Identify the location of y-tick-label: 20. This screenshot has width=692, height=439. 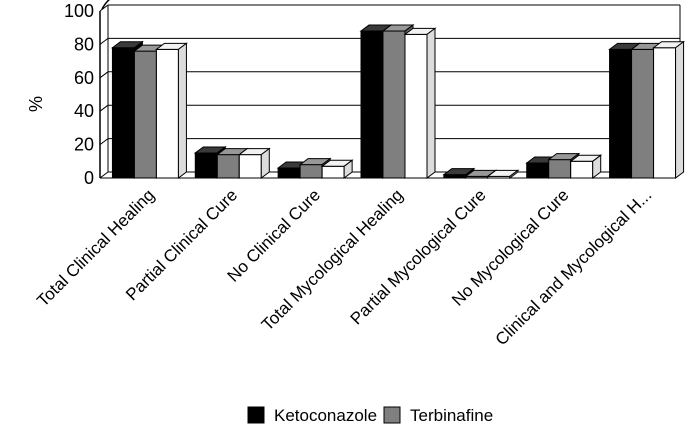
(84, 145).